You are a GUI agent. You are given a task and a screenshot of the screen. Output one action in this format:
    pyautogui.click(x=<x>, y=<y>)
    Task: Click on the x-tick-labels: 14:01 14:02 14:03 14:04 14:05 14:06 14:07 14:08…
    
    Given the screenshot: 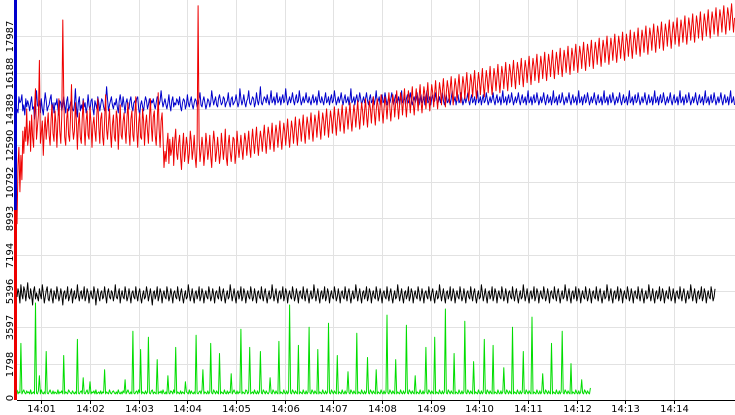 What is the action you would take?
    pyautogui.click(x=358, y=409)
    